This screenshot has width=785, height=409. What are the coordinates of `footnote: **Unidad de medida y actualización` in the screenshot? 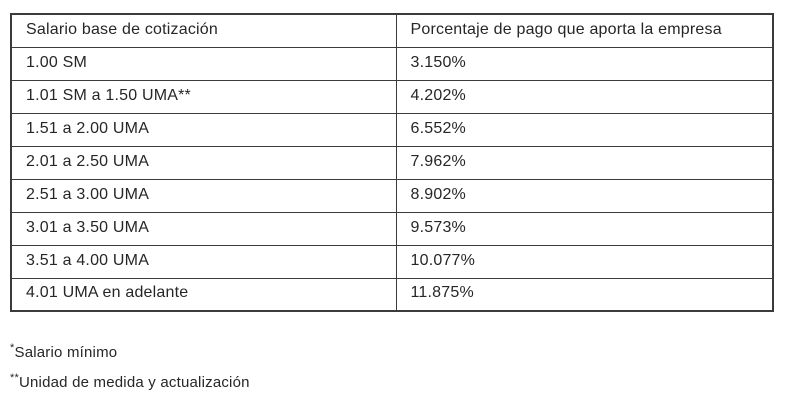 It's located at (130, 382).